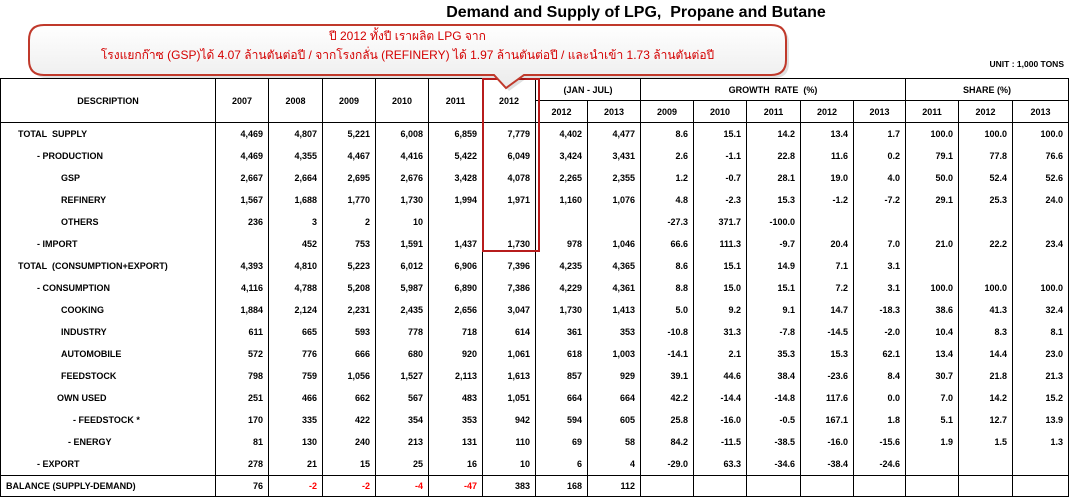 The height and width of the screenshot is (500, 1070). I want to click on value-cell: 32.4, so click(1041, 310).